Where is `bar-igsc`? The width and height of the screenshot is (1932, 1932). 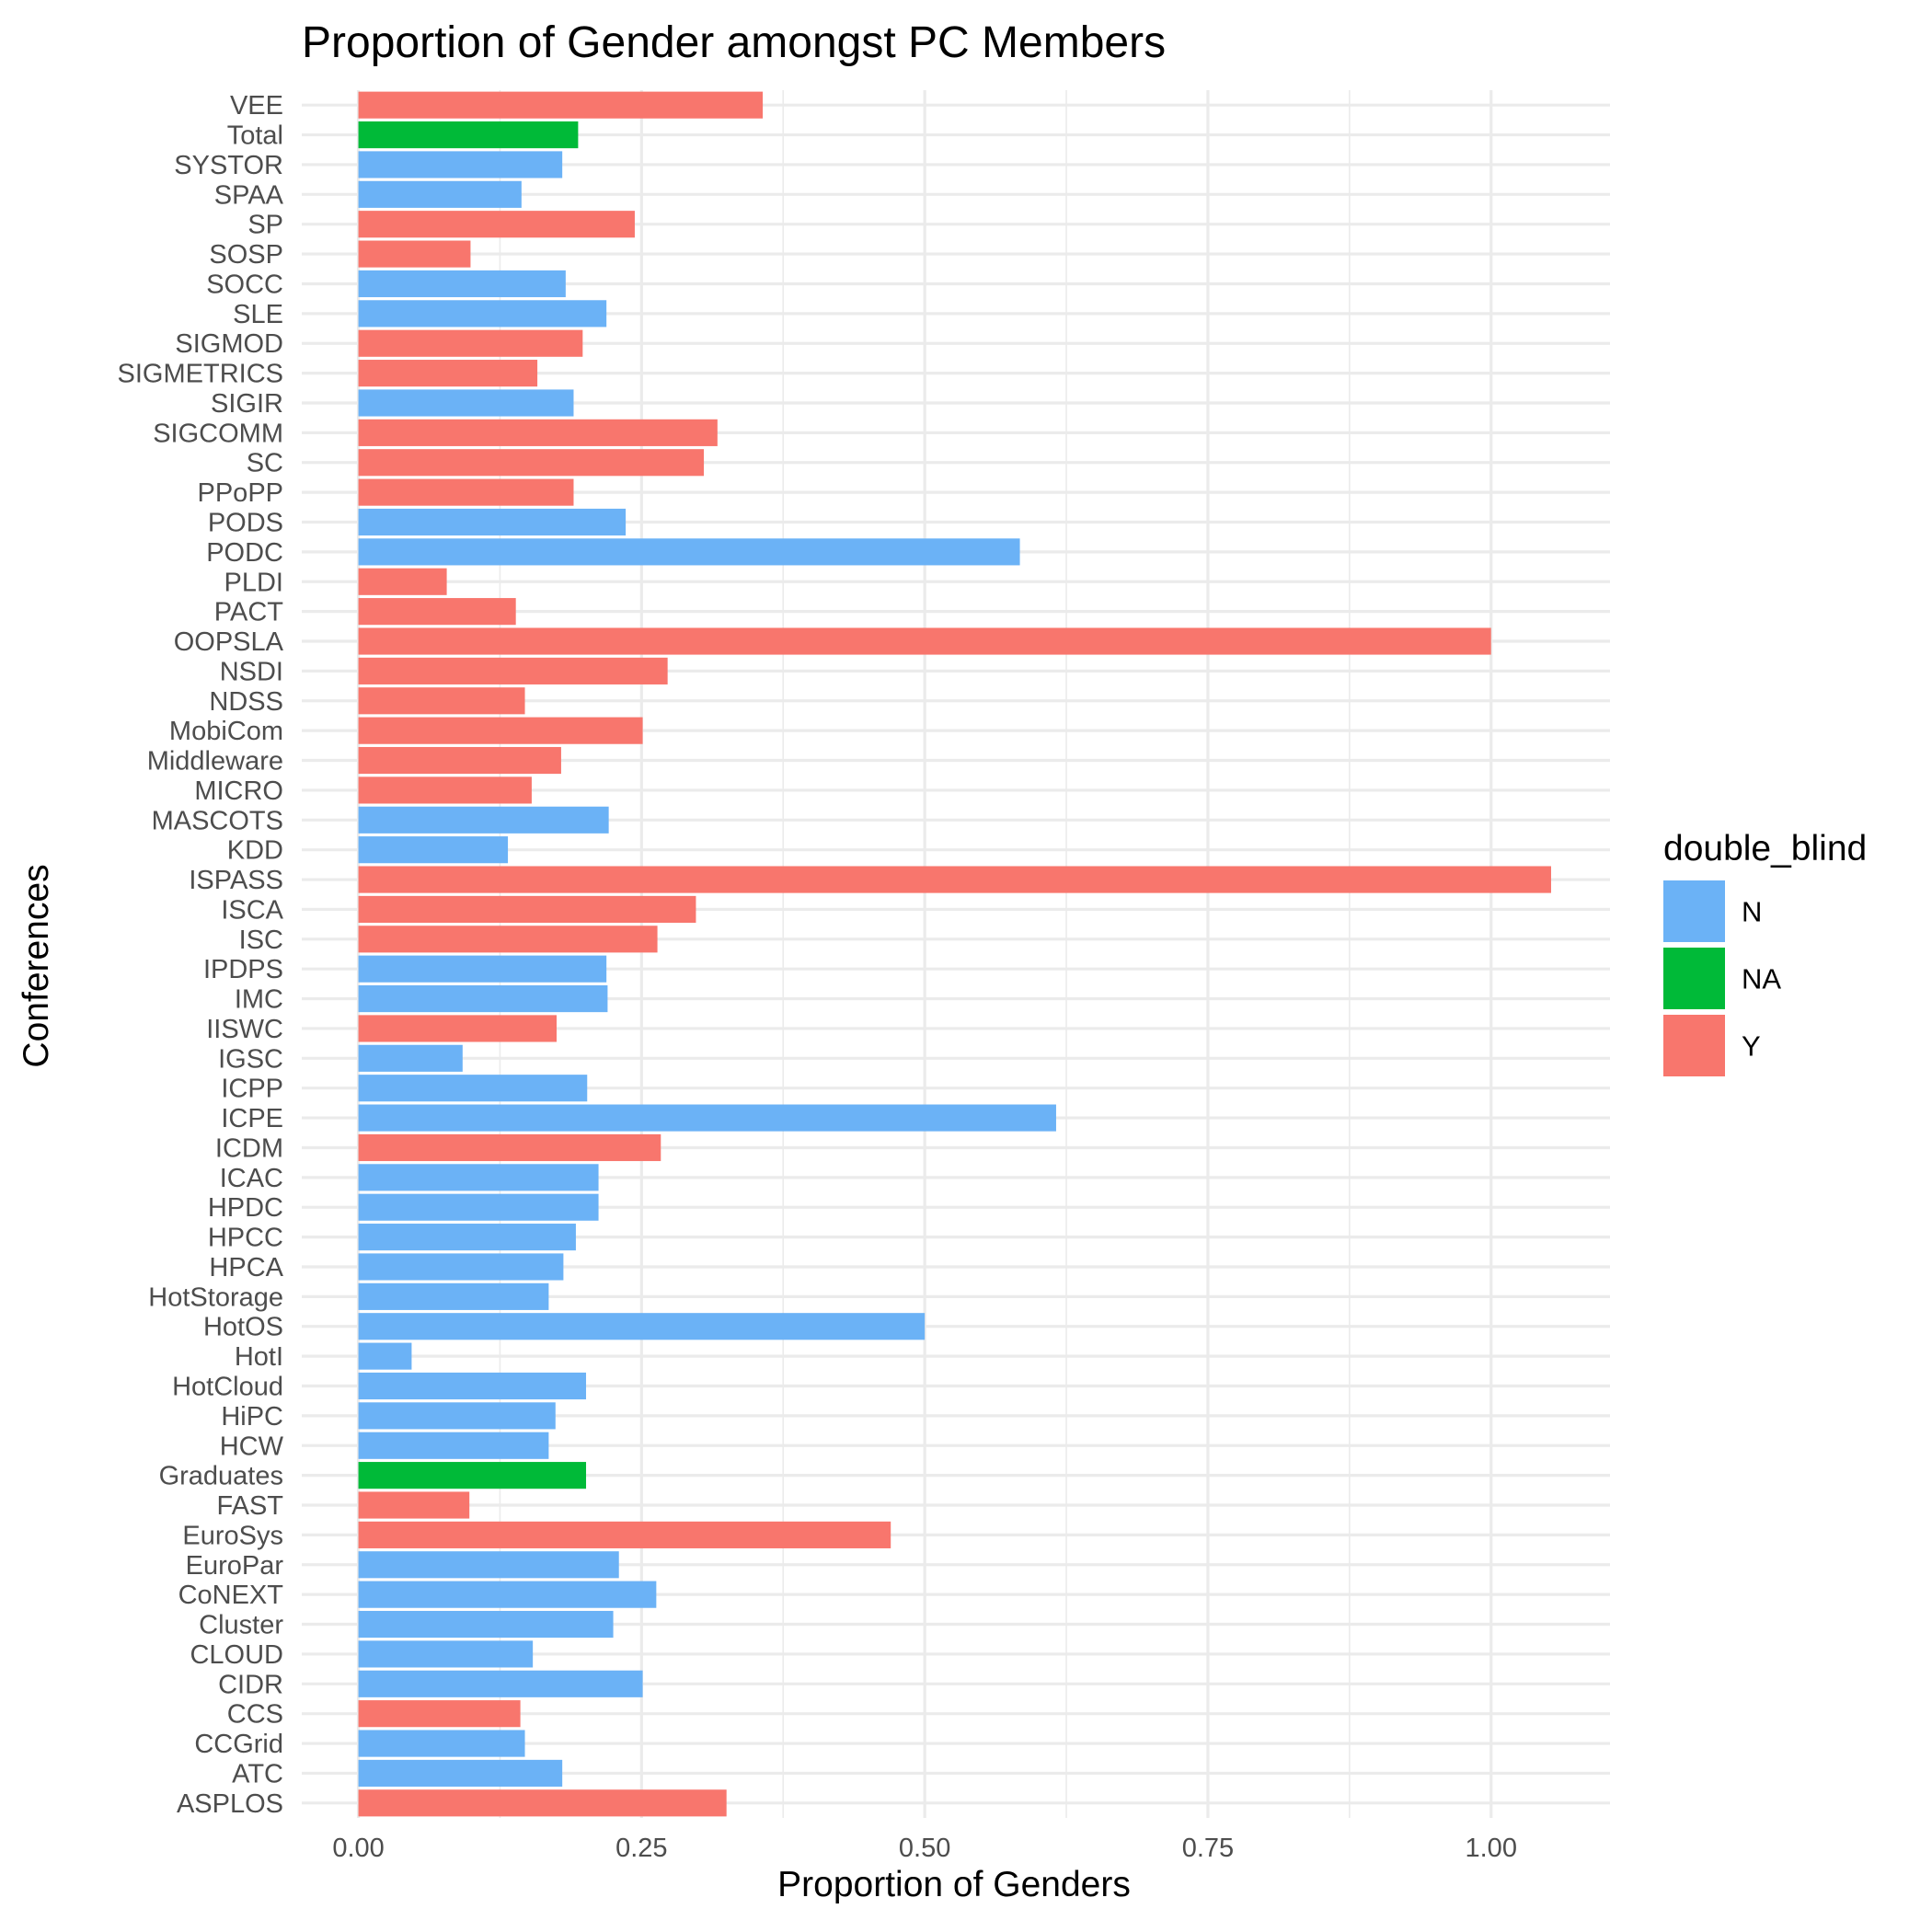
bar-igsc is located at coordinates (410, 1058).